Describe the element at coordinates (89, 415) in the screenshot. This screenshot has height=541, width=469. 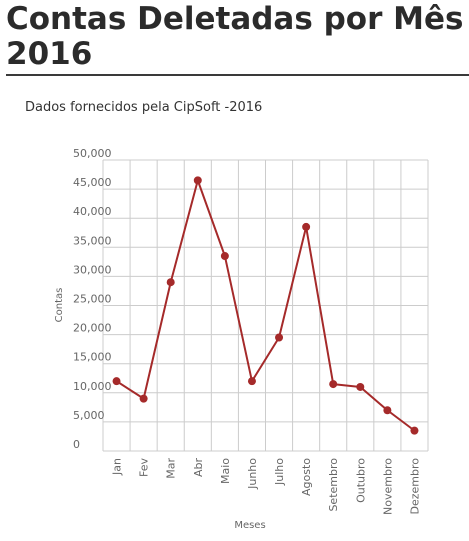
I see `y-tick-label: 5,000` at that location.